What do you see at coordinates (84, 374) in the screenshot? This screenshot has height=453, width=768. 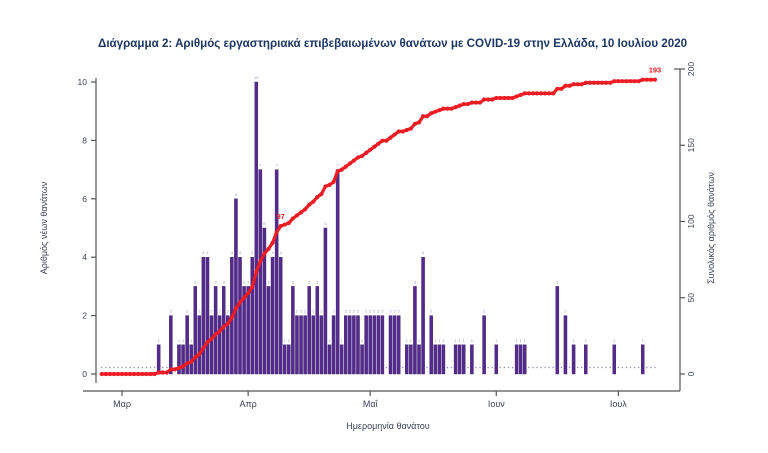 I see `left-axis-tick-label: 0` at bounding box center [84, 374].